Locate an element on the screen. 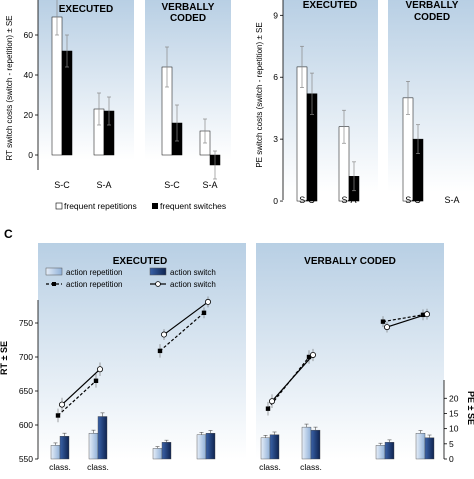  pe-tick-label: 20 is located at coordinates (454, 398).